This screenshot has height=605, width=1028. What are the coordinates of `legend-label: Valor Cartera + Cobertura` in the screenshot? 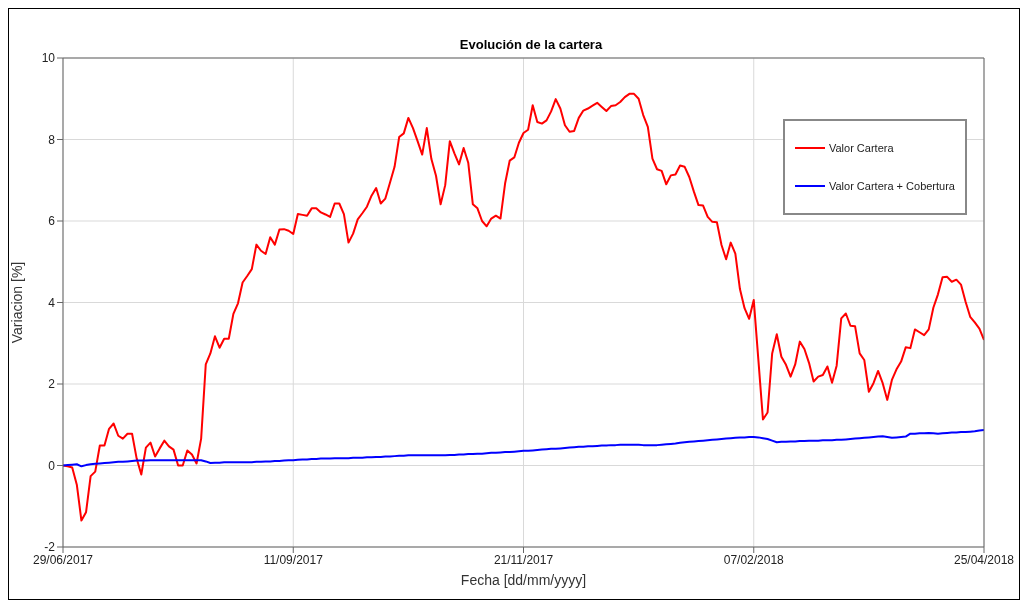 It's located at (891, 186).